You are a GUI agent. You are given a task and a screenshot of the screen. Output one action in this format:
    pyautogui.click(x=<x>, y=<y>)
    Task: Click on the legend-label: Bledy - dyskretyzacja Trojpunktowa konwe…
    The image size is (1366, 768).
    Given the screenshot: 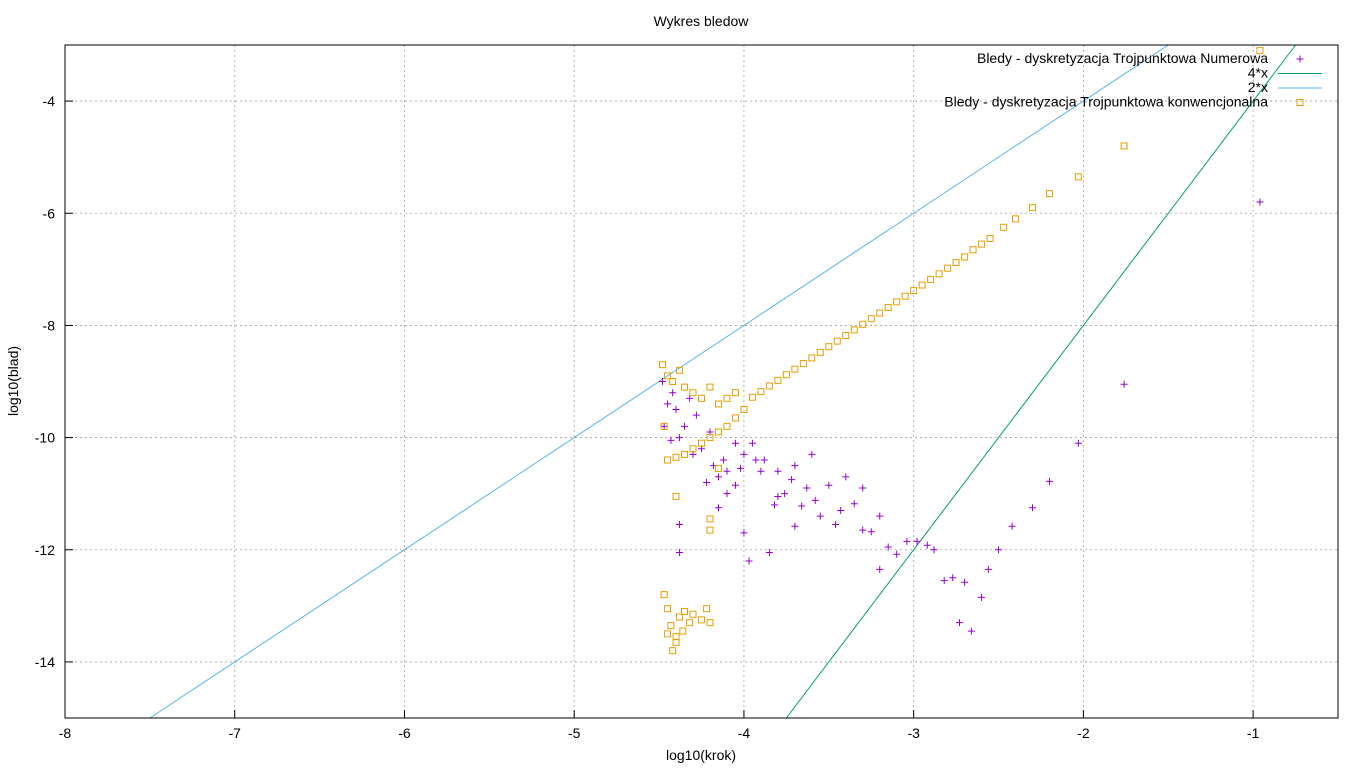 What is the action you would take?
    pyautogui.click(x=1106, y=102)
    